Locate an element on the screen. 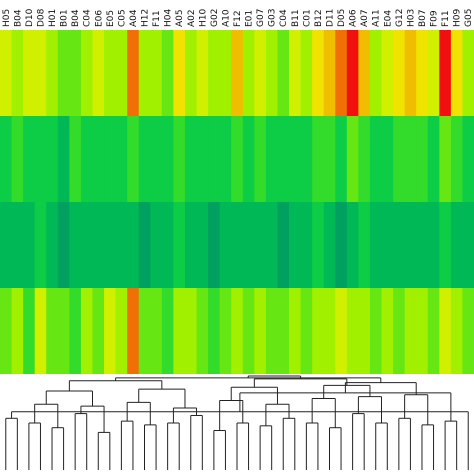 This screenshot has width=474, height=474. column-label: E01 is located at coordinates (250, 18).